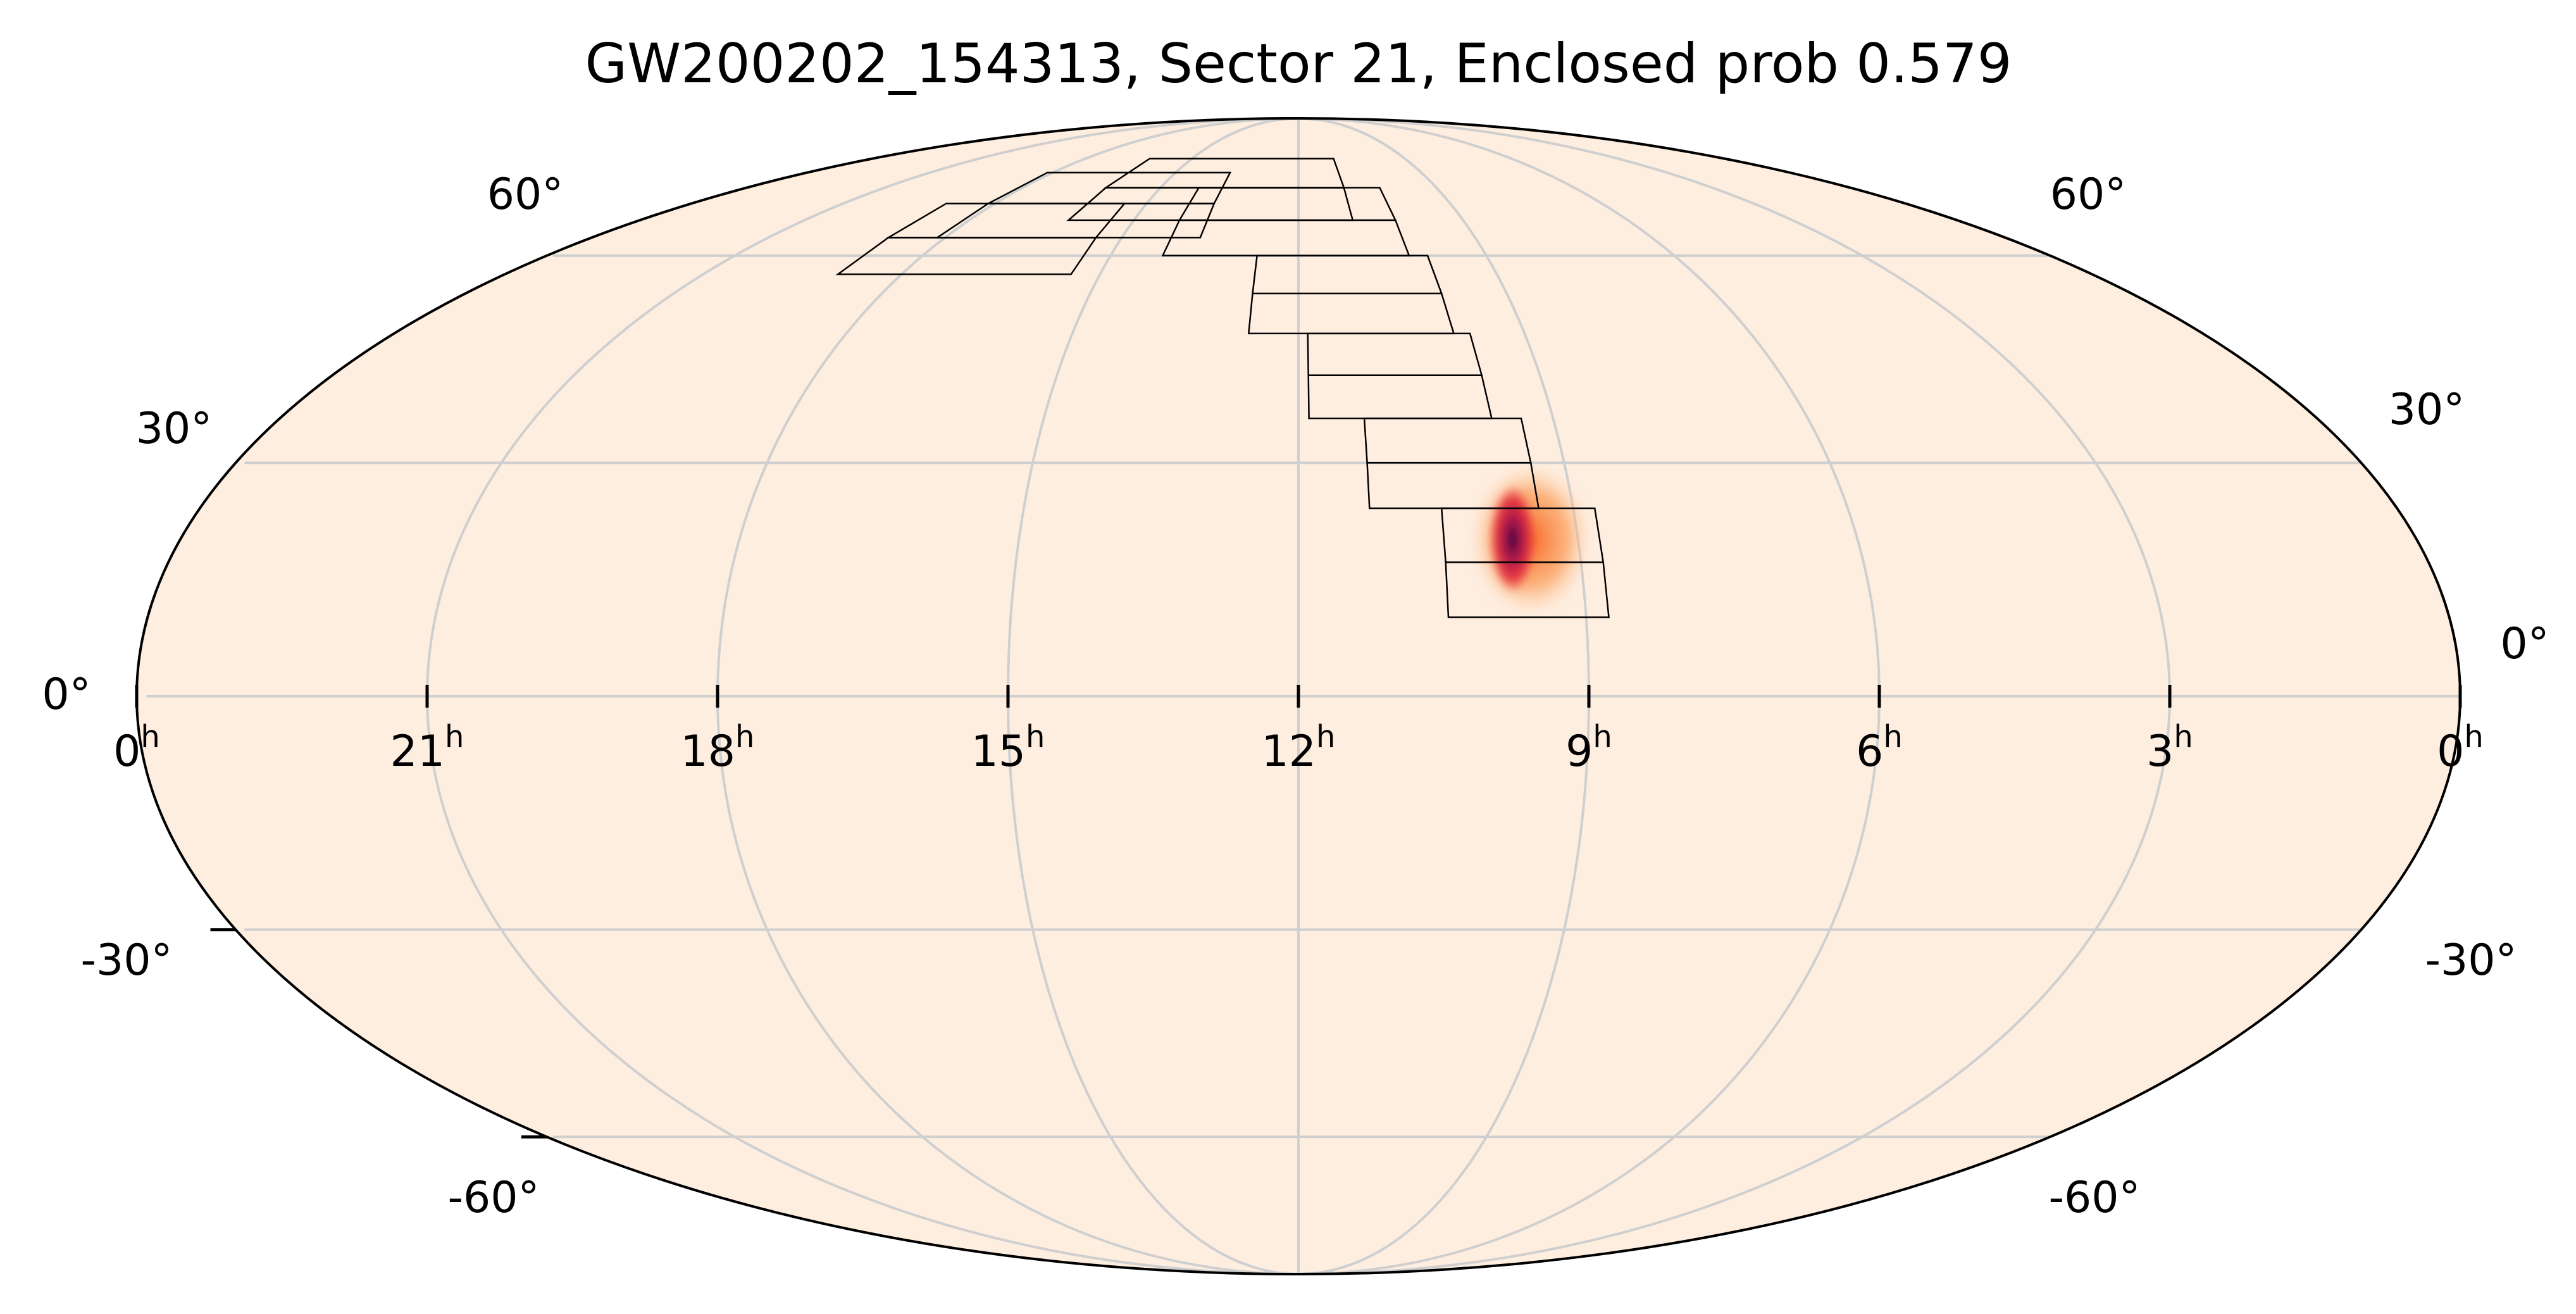  I want to click on ra-tick-label: 21h, so click(427, 748).